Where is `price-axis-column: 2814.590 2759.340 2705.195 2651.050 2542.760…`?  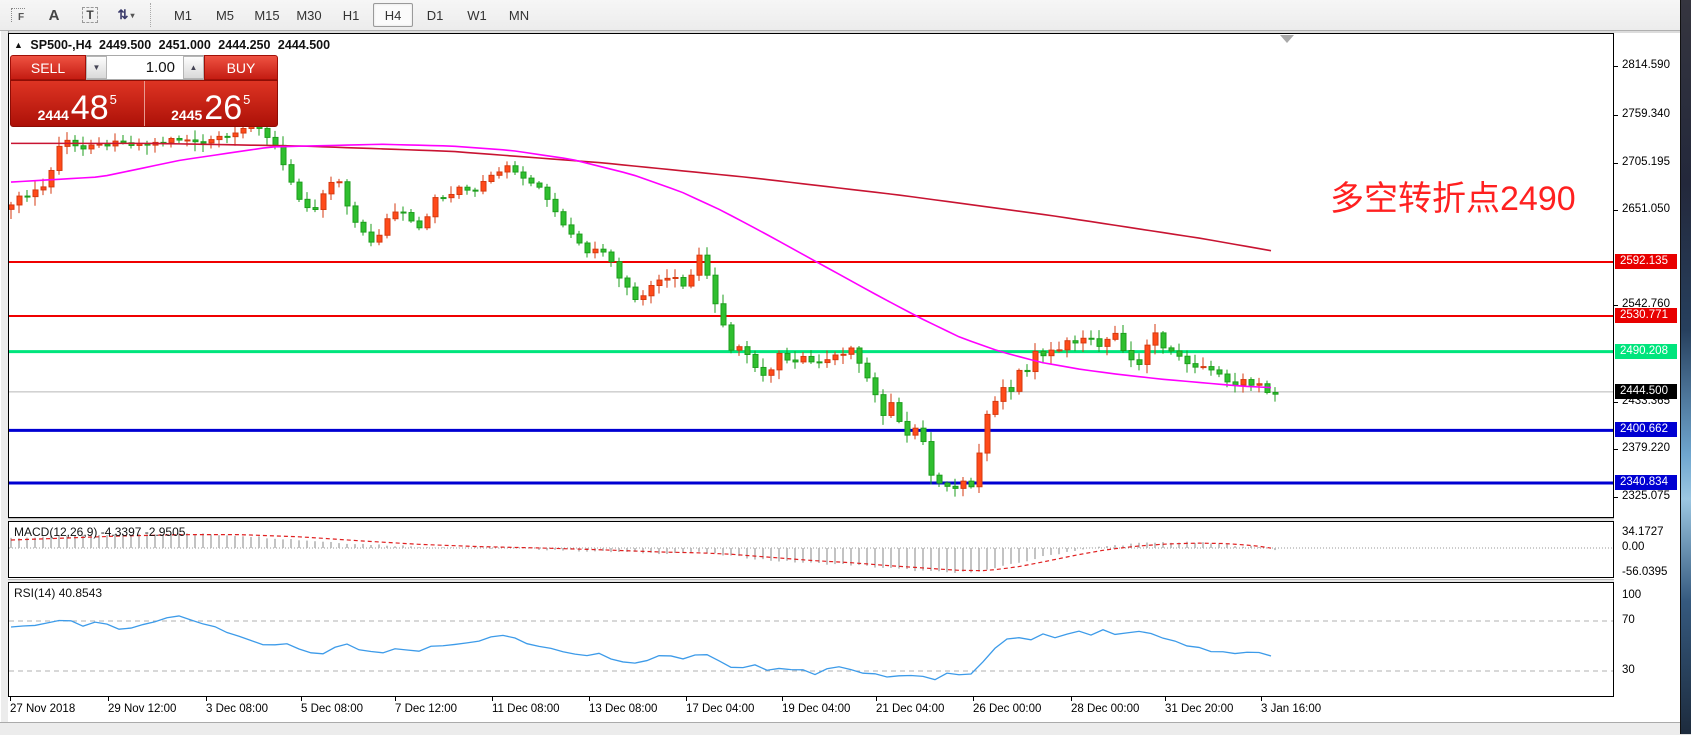 price-axis-column: 2814.590 2759.340 2705.195 2651.050 2542.760… is located at coordinates (1647, 377).